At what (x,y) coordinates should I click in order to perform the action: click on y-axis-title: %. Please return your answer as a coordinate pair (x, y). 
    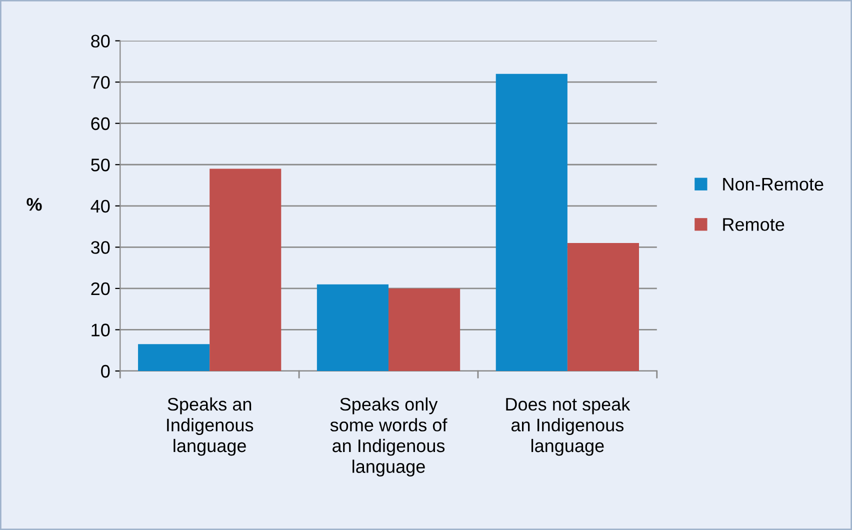
    Looking at the image, I should click on (34, 204).